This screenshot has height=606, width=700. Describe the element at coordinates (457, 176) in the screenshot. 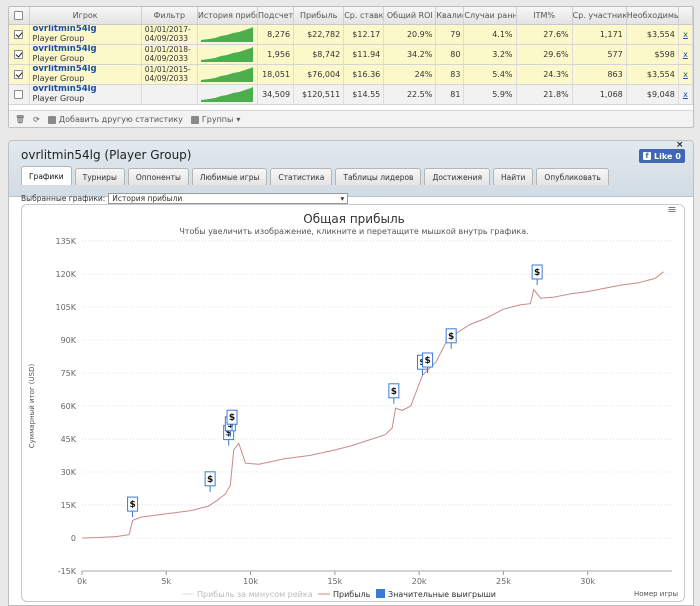

I see `tab-6: Достижения` at that location.